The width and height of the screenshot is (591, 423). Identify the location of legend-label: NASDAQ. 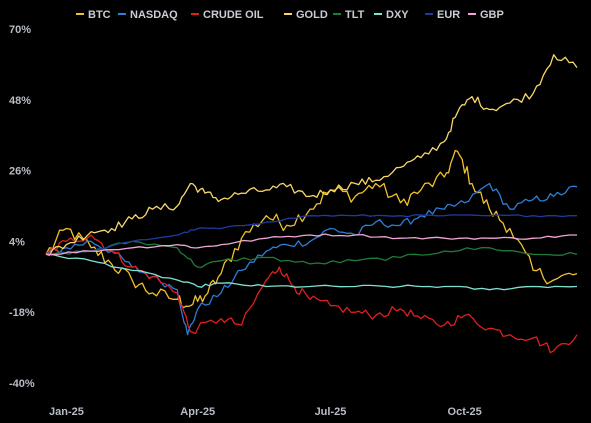
(154, 15).